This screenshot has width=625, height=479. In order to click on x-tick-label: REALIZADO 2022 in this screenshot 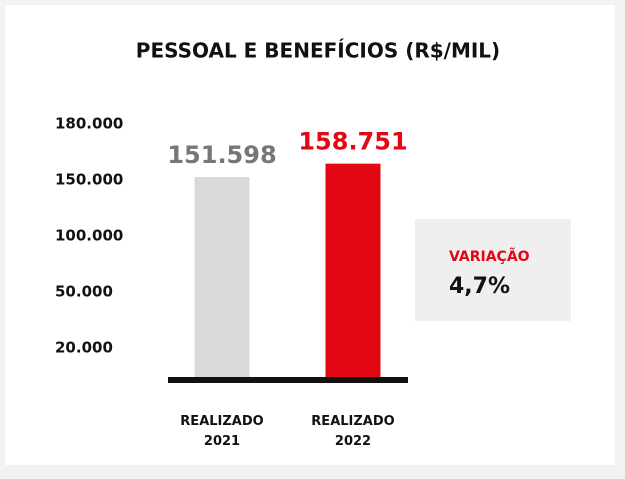, I will do `click(352, 431)`.